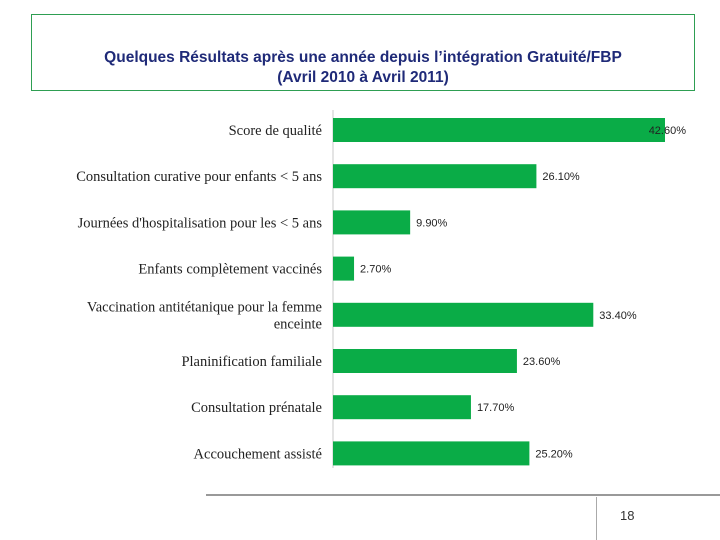  I want to click on footer-box, so click(658, 518).